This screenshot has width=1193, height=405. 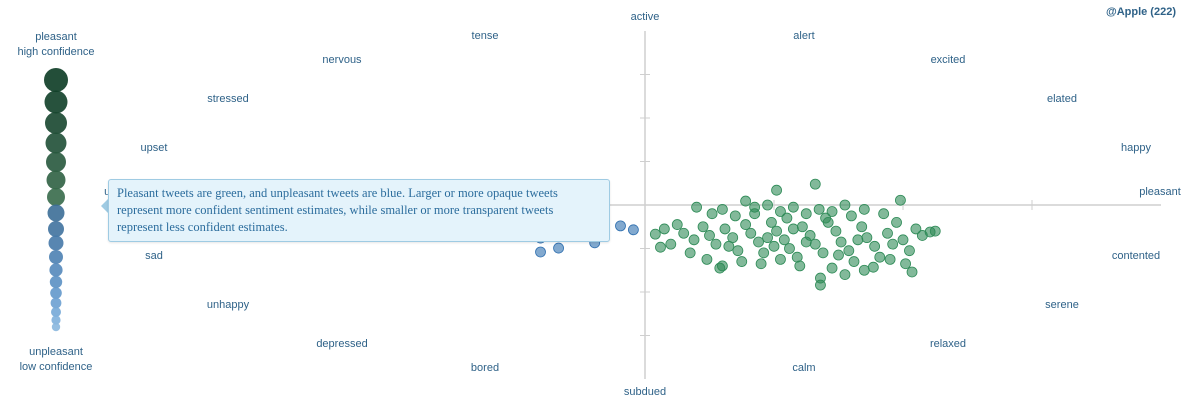 I want to click on emotion-label: nervous, so click(x=342, y=60).